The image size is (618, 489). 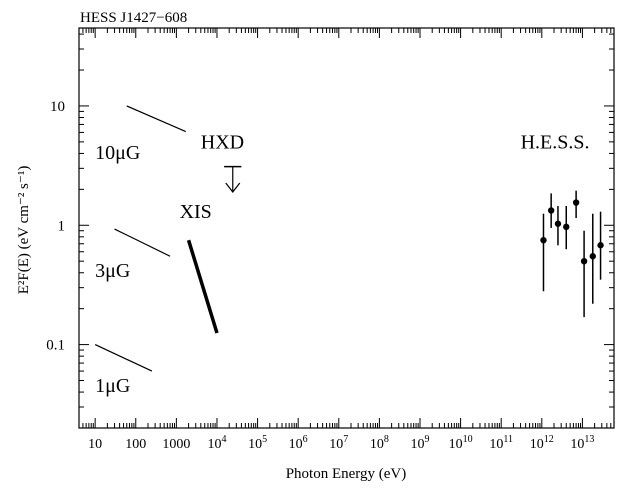 What do you see at coordinates (461, 443) in the screenshot?
I see `x-tick-label: 10¹⁰` at bounding box center [461, 443].